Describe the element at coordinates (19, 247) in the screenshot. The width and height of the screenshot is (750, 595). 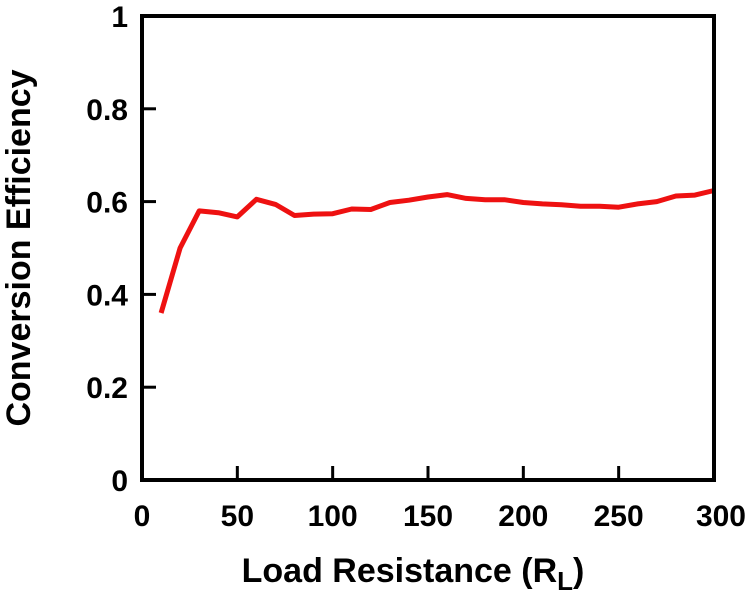
I see `y-axis-title: Conversion Efficiency` at that location.